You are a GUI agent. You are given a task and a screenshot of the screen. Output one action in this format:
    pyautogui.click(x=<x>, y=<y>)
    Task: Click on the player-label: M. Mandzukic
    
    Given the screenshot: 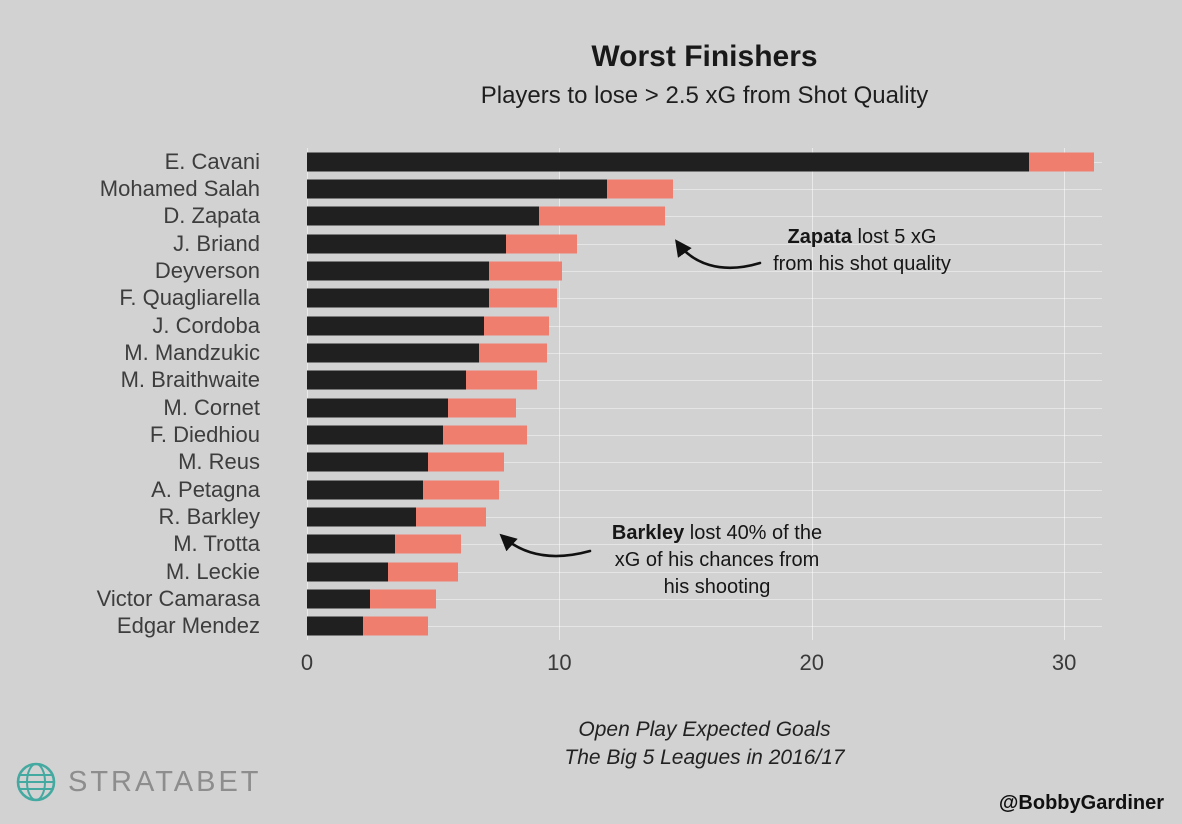 What is the action you would take?
    pyautogui.click(x=192, y=352)
    